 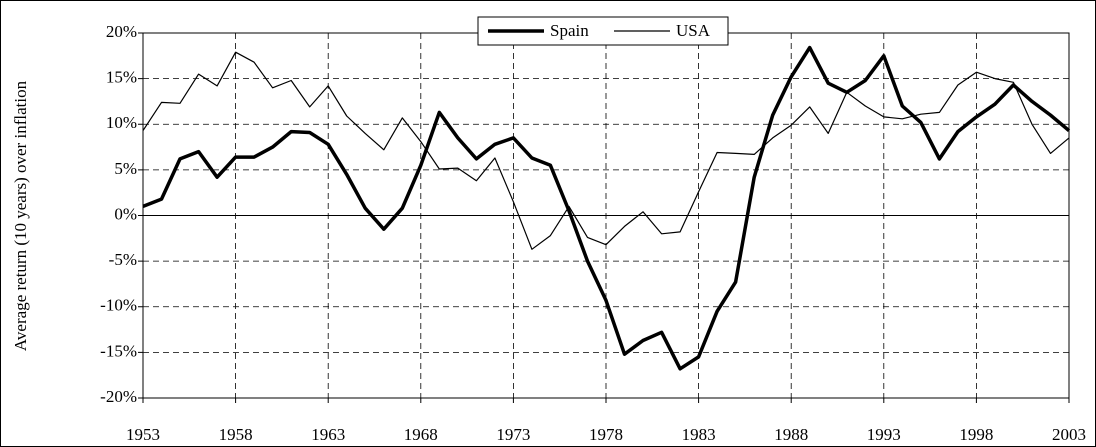 What do you see at coordinates (693, 30) in the screenshot?
I see `legend-label: USA` at bounding box center [693, 30].